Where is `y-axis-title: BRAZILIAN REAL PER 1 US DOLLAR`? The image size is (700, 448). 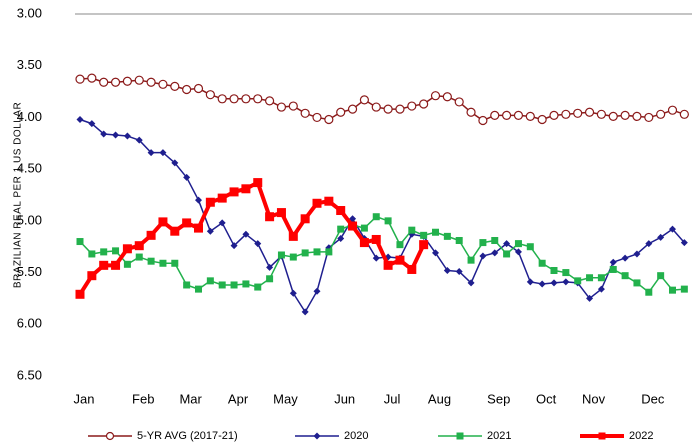
y-axis-title: BRAZILIAN REAL PER 1 US DOLLAR is located at coordinates (18, 195).